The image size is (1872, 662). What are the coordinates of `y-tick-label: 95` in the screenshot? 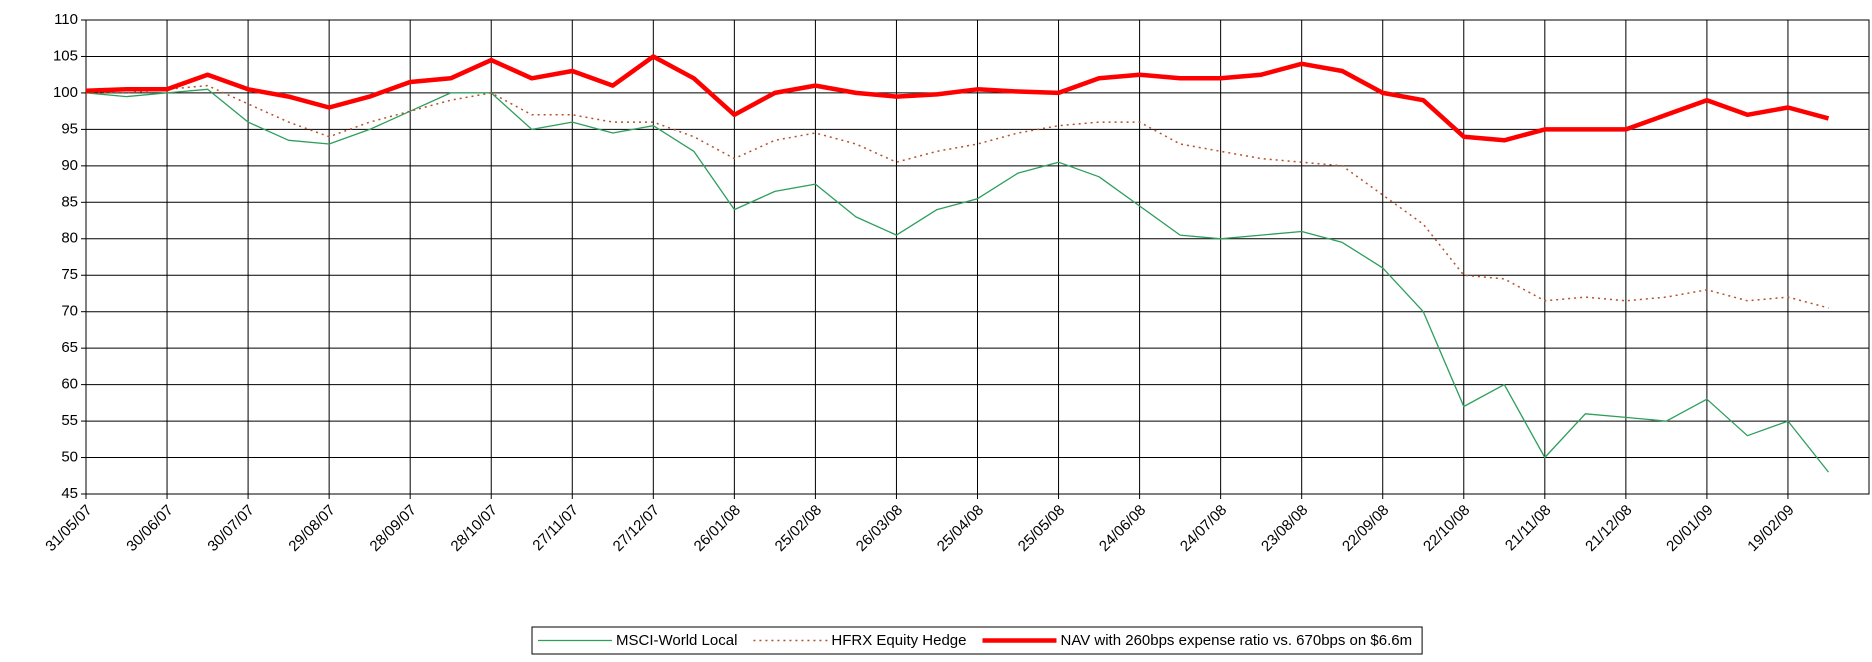 It's located at (69, 128).